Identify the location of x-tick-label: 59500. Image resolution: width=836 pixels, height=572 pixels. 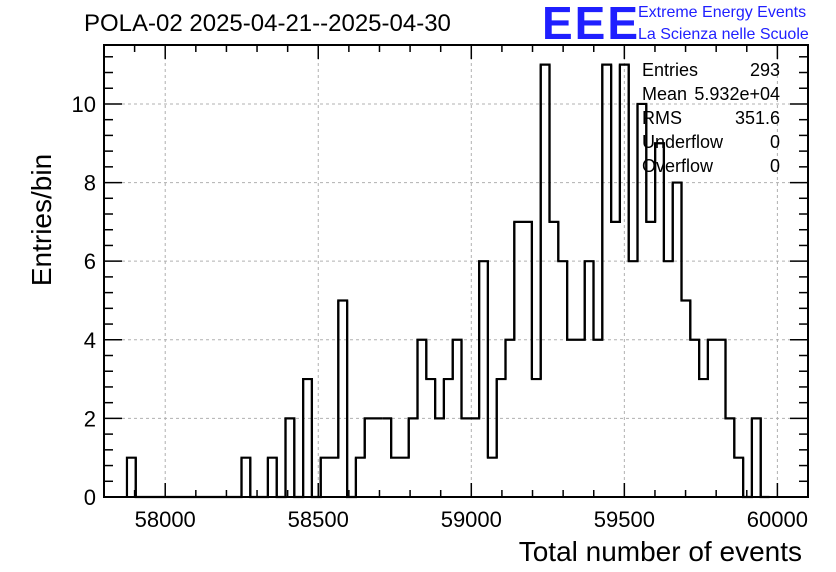
(624, 519).